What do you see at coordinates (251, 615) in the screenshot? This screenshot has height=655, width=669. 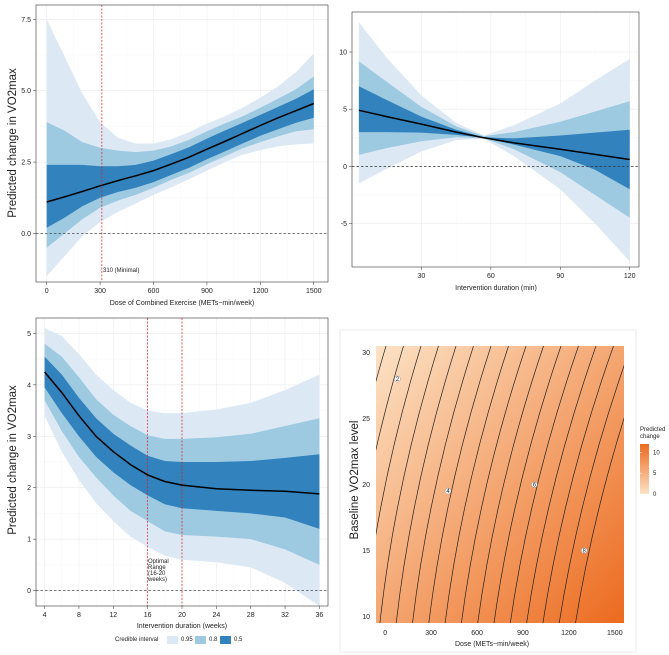 I see `weeks-xtick-label: 28` at bounding box center [251, 615].